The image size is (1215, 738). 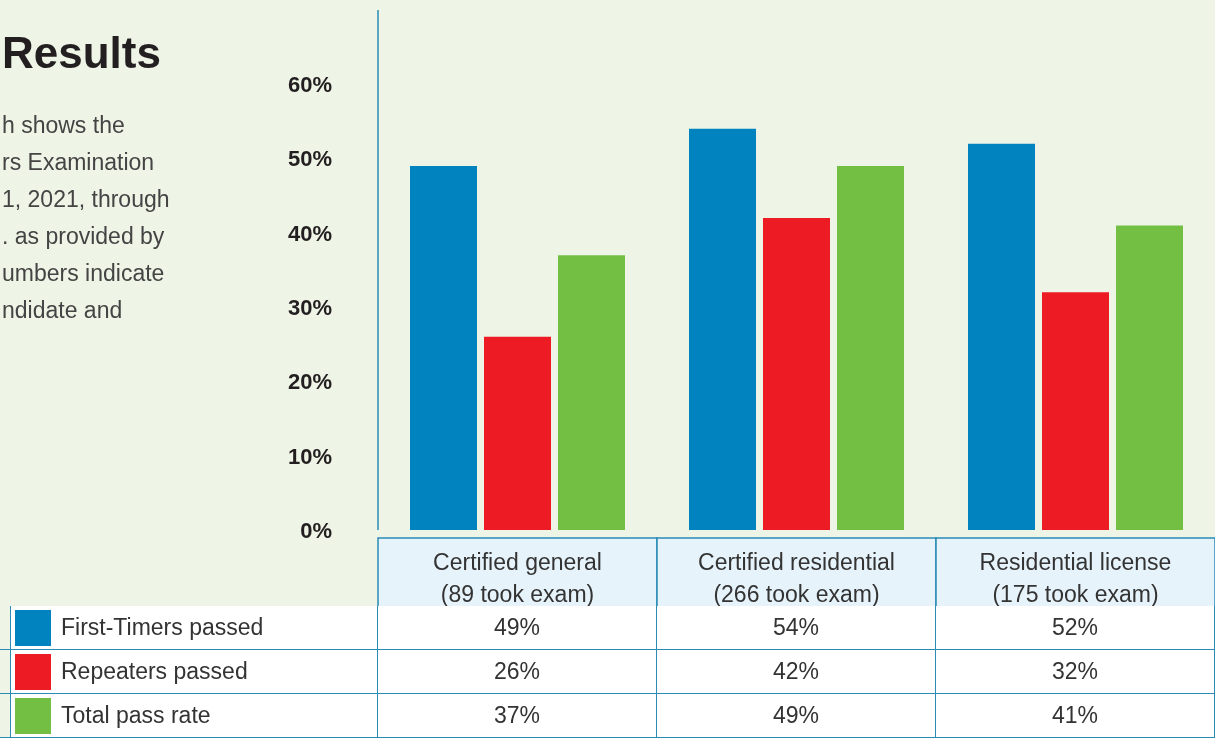 What do you see at coordinates (309, 382) in the screenshot?
I see `y-tick-label: 20%` at bounding box center [309, 382].